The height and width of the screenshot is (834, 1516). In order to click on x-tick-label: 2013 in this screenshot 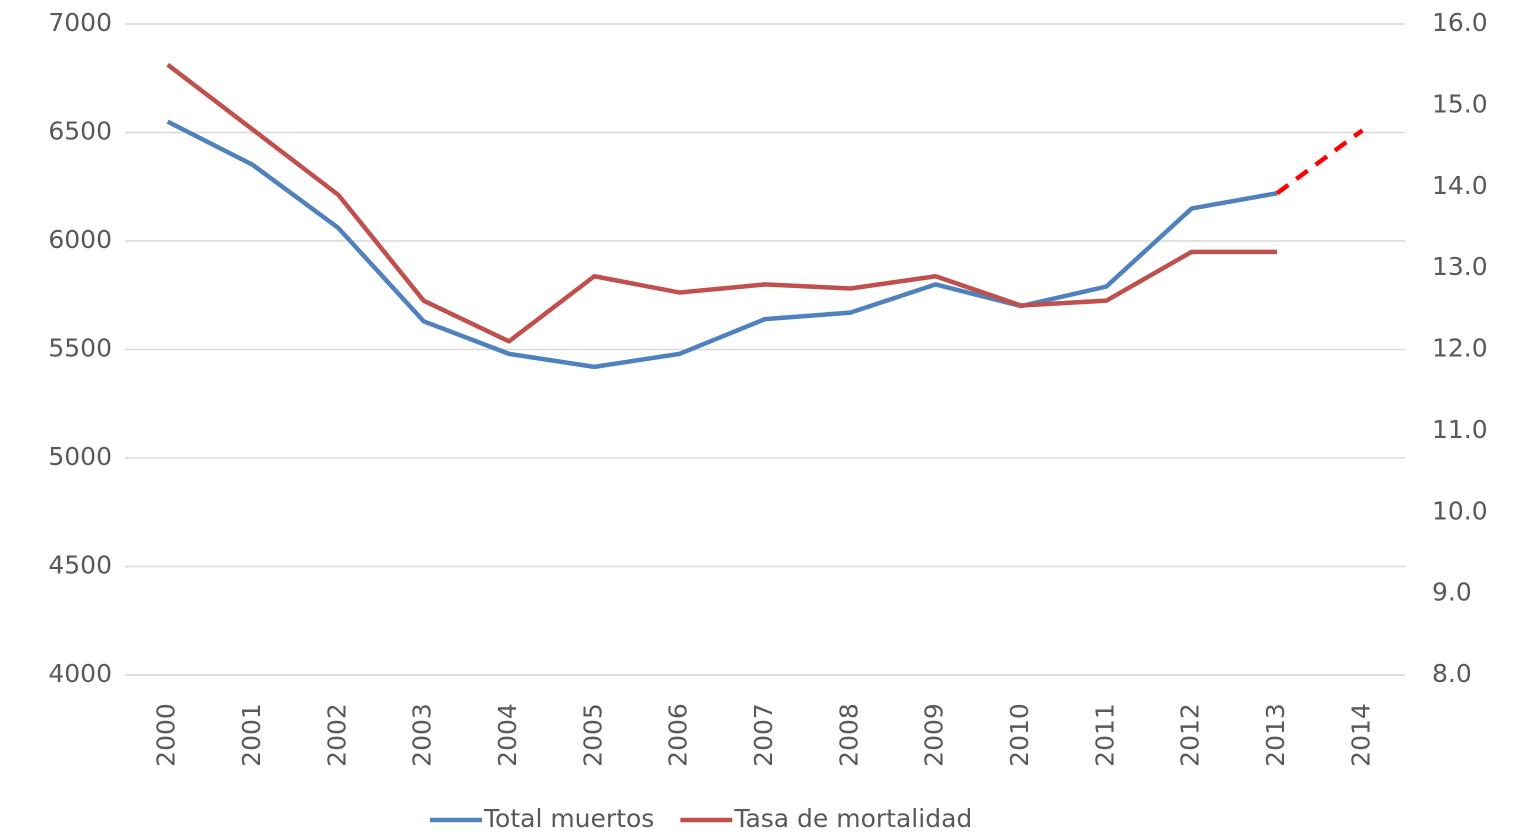, I will do `click(1275, 735)`.